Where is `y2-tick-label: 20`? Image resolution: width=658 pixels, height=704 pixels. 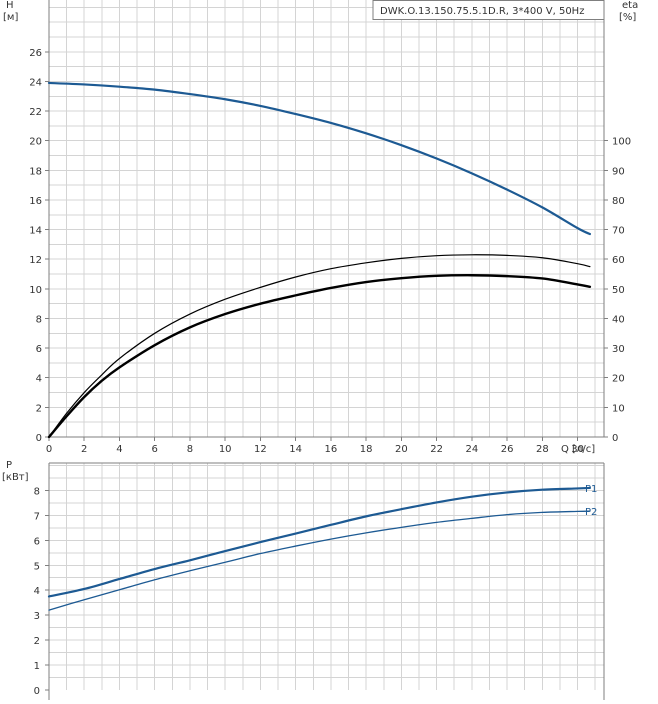
y2-tick-label: 20 is located at coordinates (618, 379).